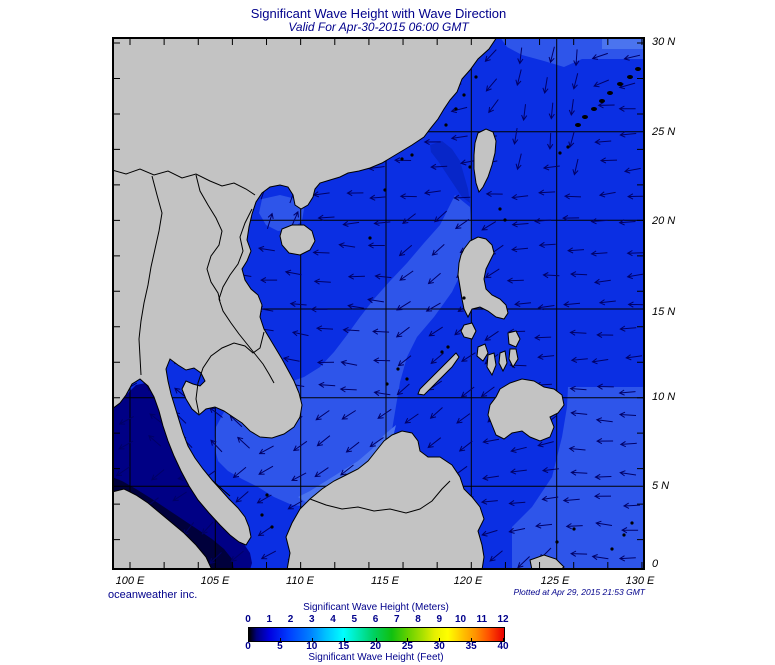 The width and height of the screenshot is (775, 665). What do you see at coordinates (664, 312) in the screenshot?
I see `lat-label: 15 N` at bounding box center [664, 312].